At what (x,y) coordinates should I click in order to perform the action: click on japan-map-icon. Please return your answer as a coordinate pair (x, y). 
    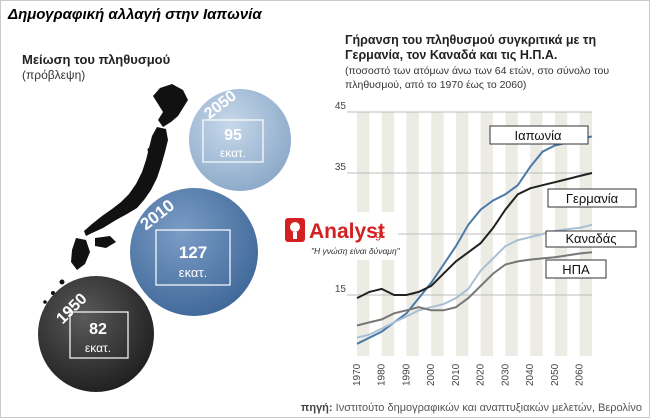
    Looking at the image, I should click on (115, 194).